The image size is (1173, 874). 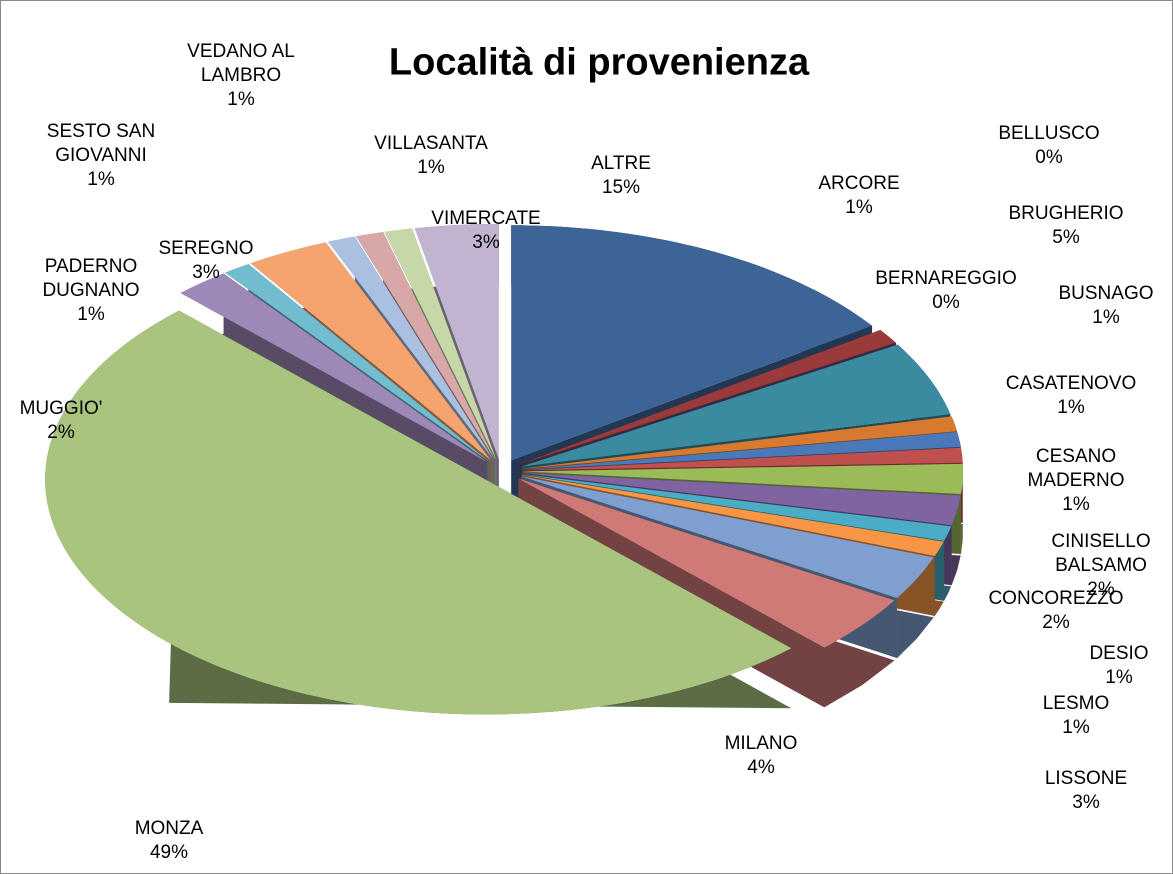 I want to click on data-label: MUGGIO' 2%, so click(x=68, y=421).